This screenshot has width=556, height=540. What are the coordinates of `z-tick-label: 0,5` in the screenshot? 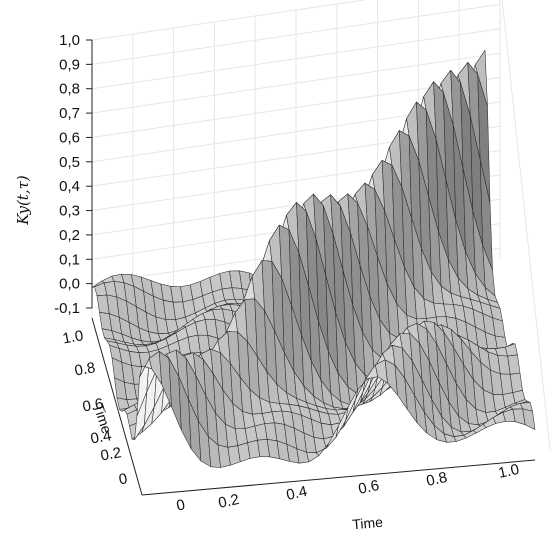 It's located at (69, 162).